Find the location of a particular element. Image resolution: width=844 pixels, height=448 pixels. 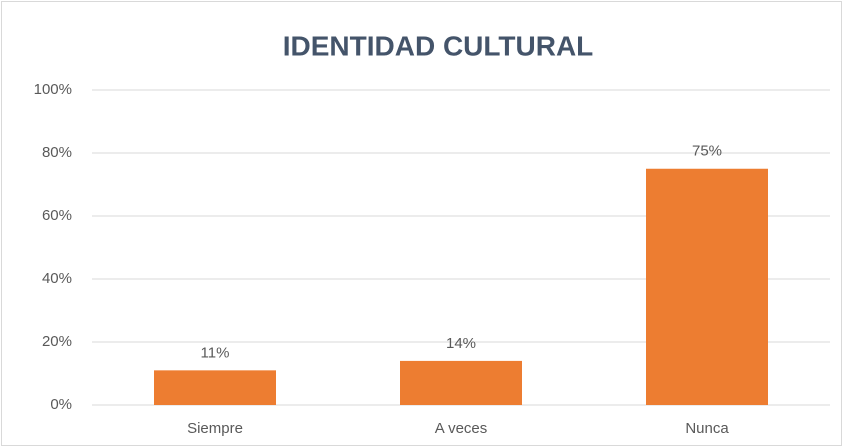

data-label: 75% is located at coordinates (707, 151).